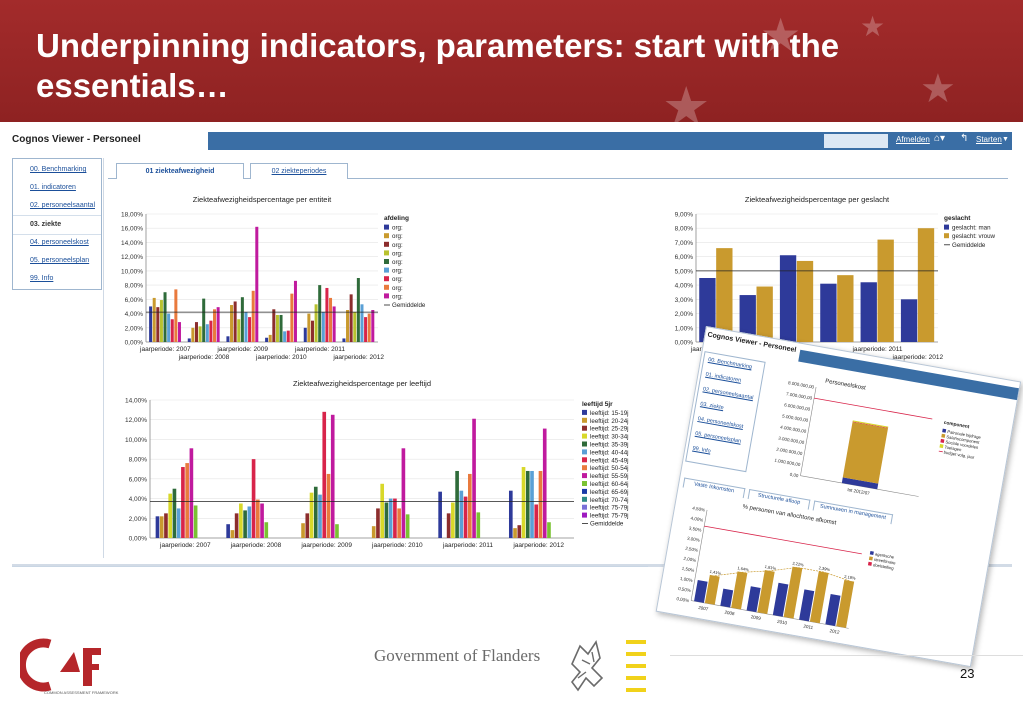  What do you see at coordinates (799, 396) in the screenshot?
I see `y-tick-label: 7.000.000,00` at bounding box center [799, 396].